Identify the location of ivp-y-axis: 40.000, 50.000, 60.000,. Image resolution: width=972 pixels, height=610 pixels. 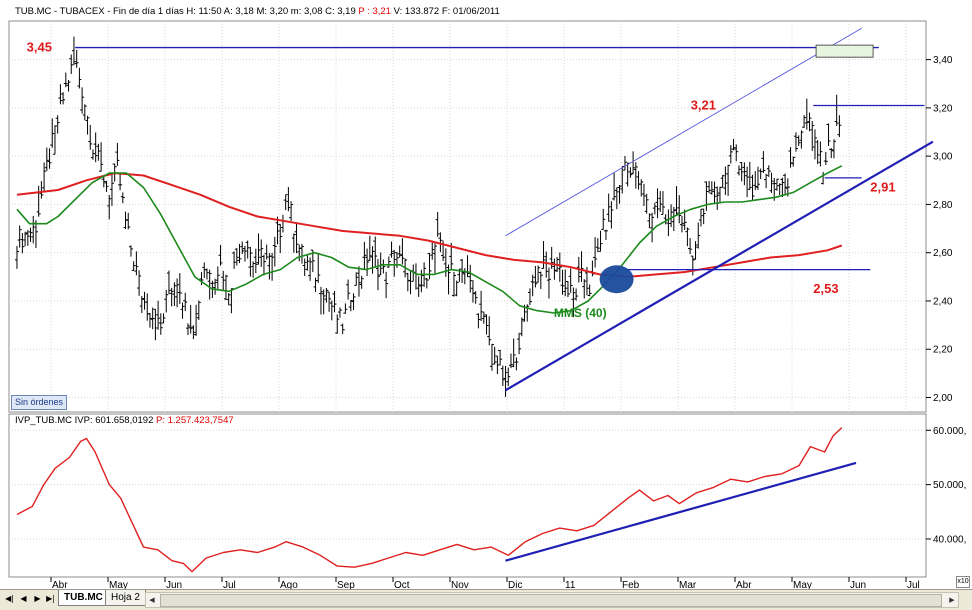
(946, 485).